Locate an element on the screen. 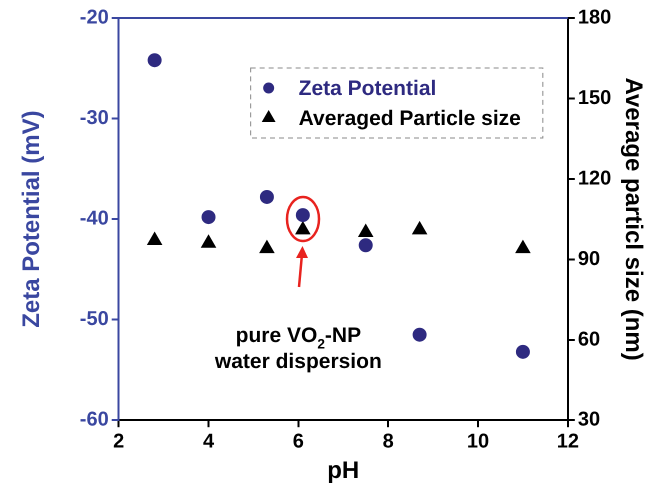 This screenshot has height=490, width=659. y2-tick-label: 150 is located at coordinates (595, 97).